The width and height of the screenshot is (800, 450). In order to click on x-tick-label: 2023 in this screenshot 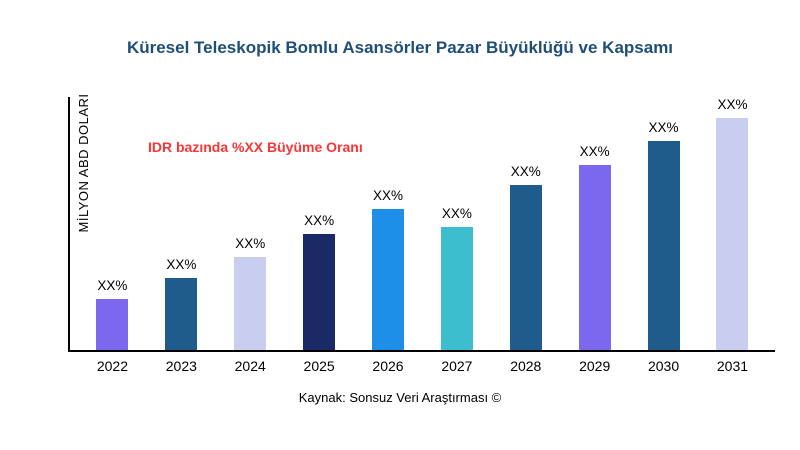, I will do `click(181, 366)`.